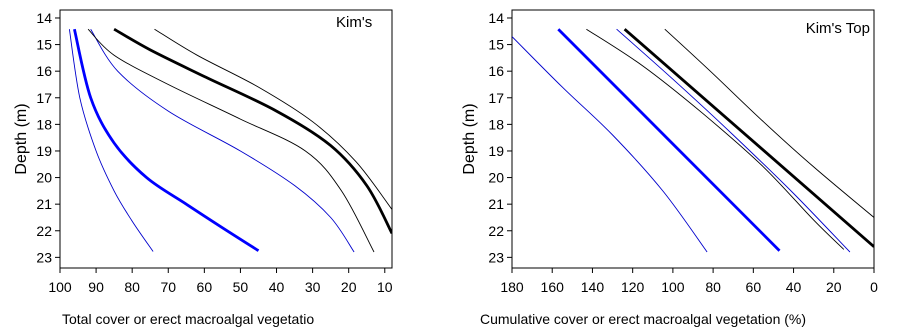 The height and width of the screenshot is (331, 910). I want to click on right-y-axis: 14 15 16 17 18 19 20 21 22 23, so click(500, 137).